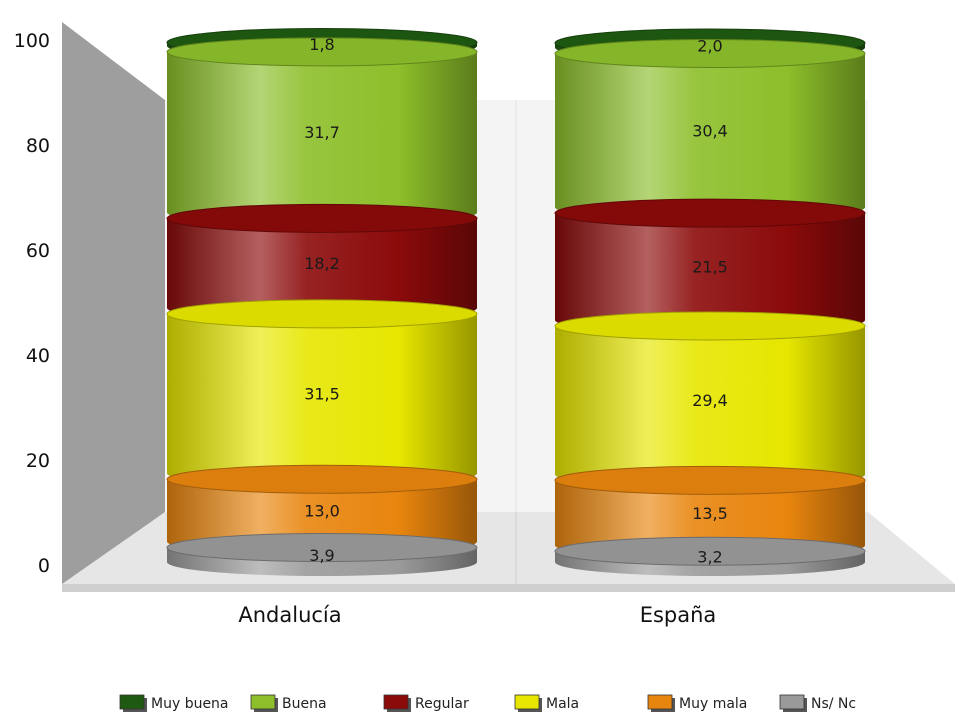 Image resolution: width=959 pixels, height=718 pixels. Describe the element at coordinates (322, 263) in the screenshot. I see `data-label: 18,2` at that location.